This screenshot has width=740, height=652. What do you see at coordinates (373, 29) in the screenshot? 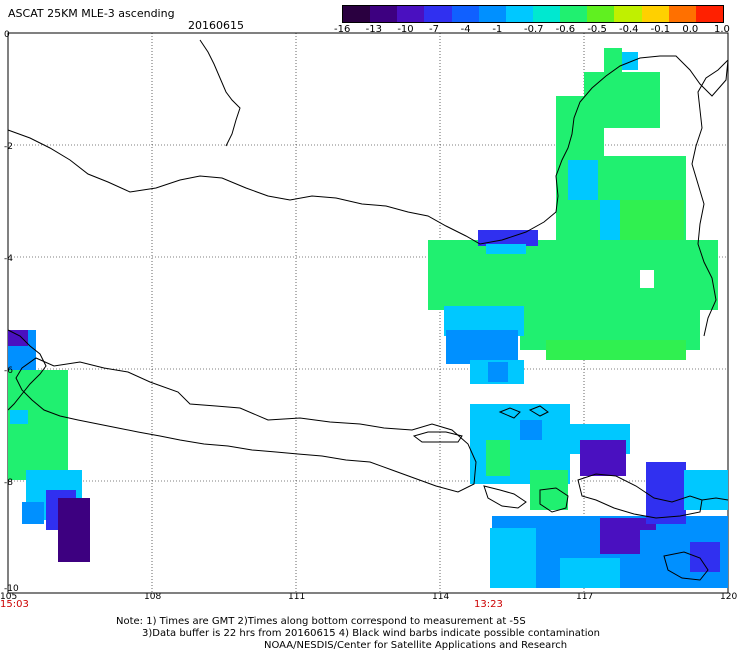
I see `colorbar-label: -13` at bounding box center [373, 29].